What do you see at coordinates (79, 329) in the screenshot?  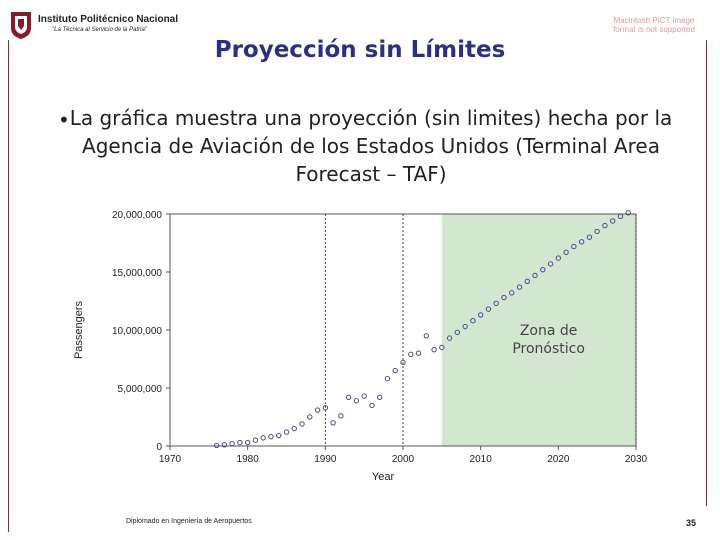 I see `y-axis-label: Passengers` at bounding box center [79, 329].